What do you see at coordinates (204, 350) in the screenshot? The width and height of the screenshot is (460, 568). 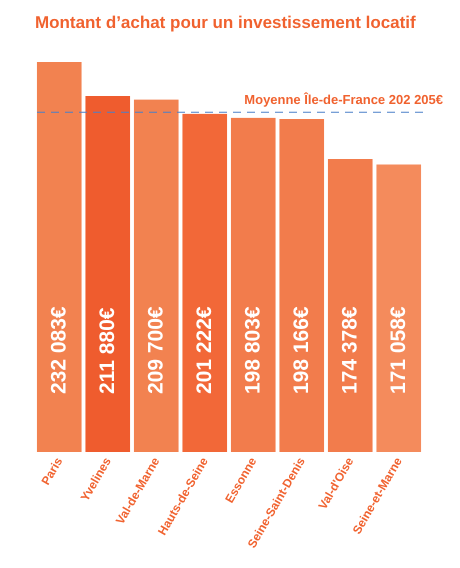 I see `data-label: 201 222€` at bounding box center [204, 350].